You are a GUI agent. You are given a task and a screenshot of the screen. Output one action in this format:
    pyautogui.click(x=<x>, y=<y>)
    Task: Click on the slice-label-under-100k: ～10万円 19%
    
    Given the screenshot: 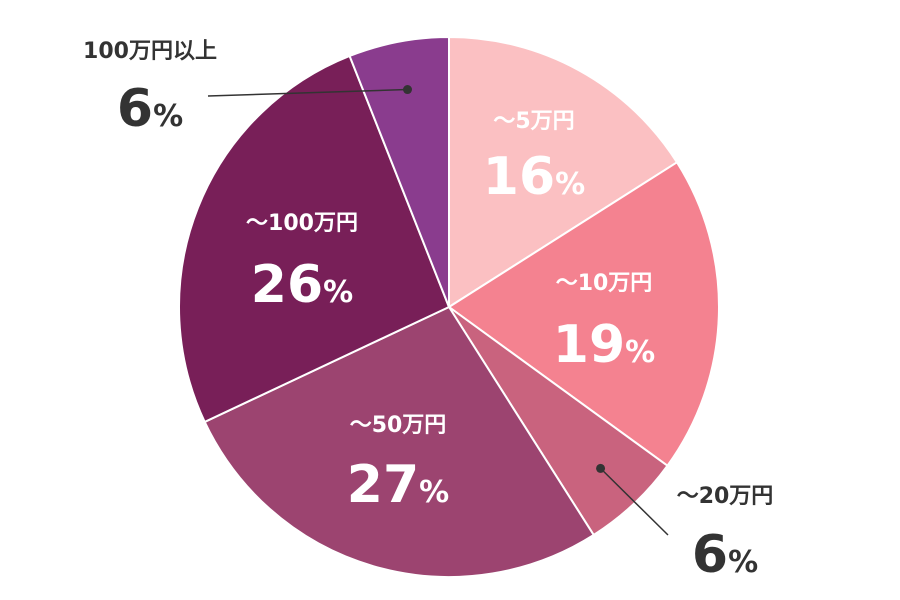 What is the action you would take?
    pyautogui.click(x=604, y=323)
    